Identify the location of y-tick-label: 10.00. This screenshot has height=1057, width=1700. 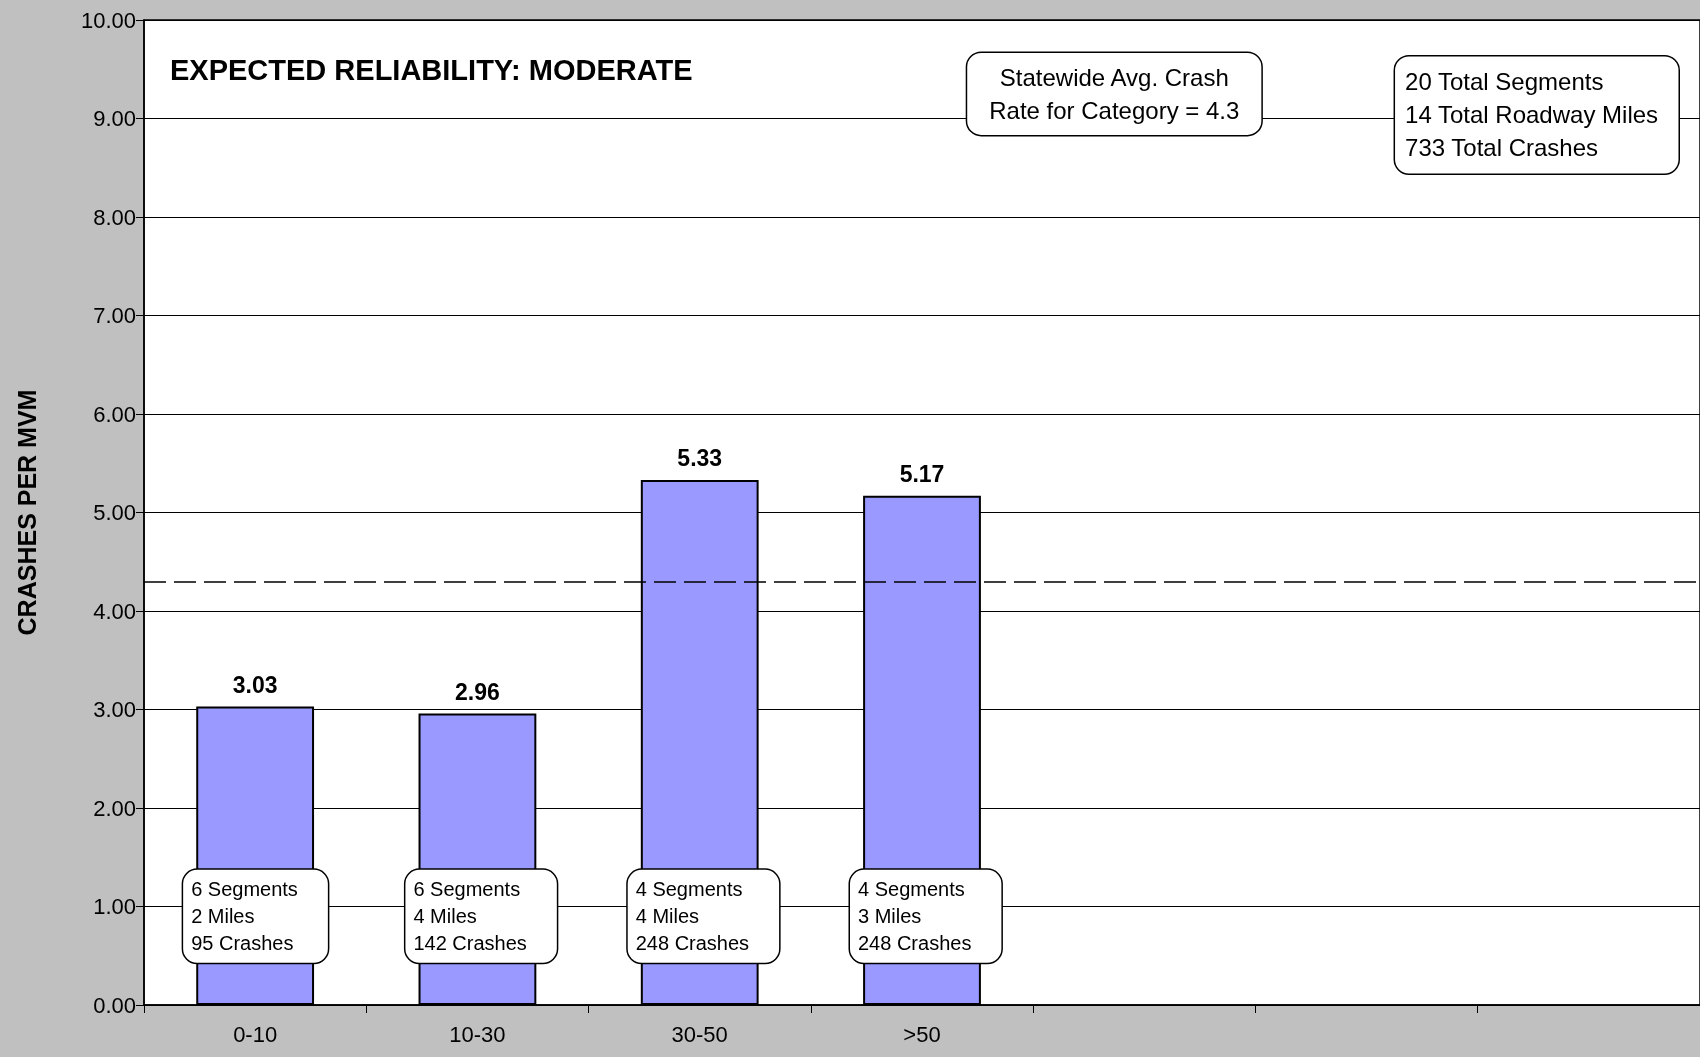
(108, 20).